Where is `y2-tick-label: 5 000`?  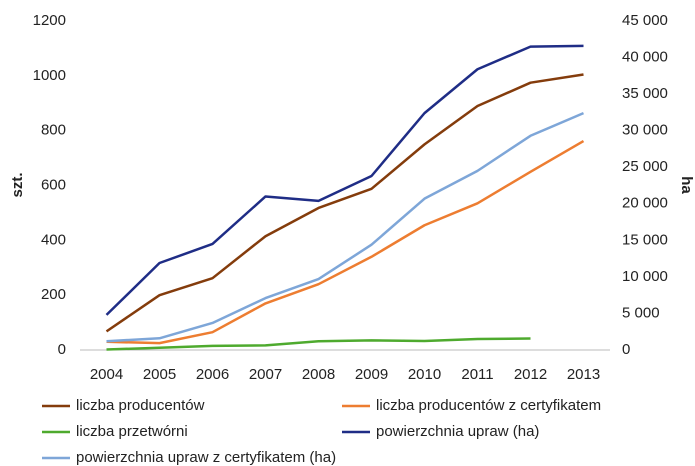
y2-tick-label: 5 000 is located at coordinates (641, 312).